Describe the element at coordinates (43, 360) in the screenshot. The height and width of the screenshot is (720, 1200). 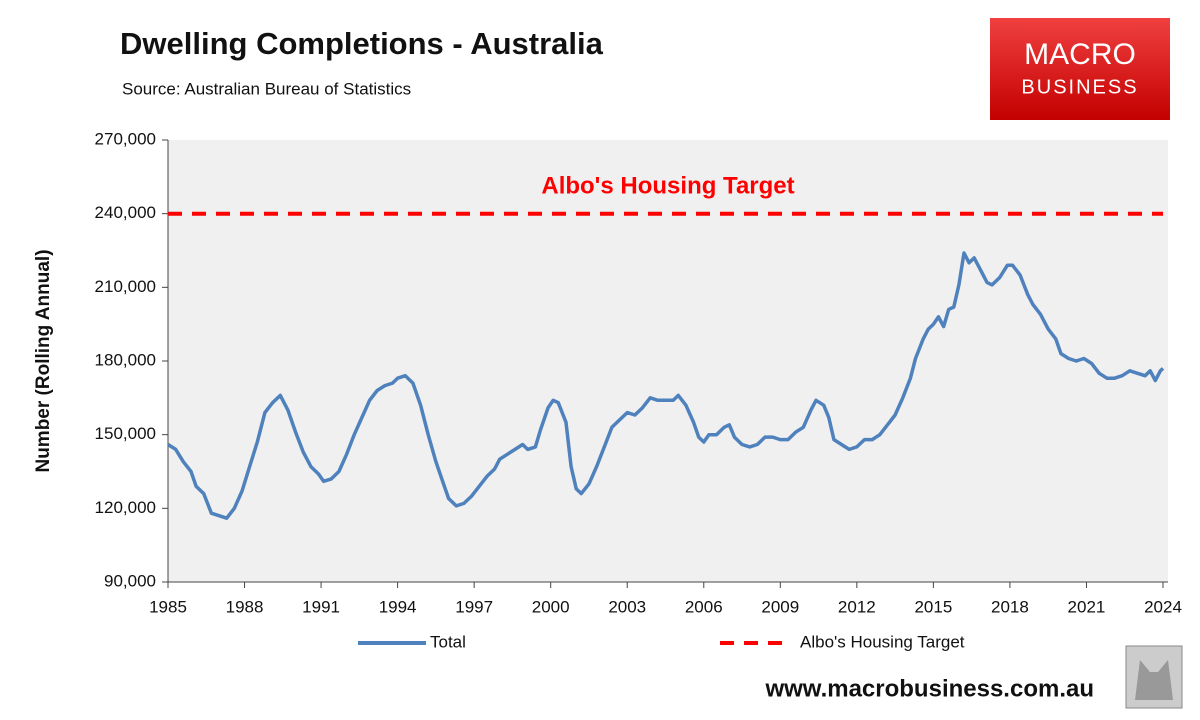
I see `y-axis-label: Number (Rolling Annual)` at that location.